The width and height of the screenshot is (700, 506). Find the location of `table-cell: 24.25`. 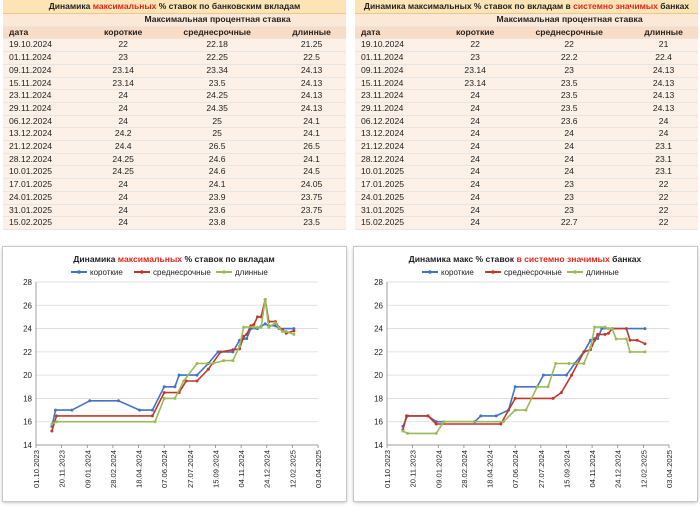

table-cell: 24.25 is located at coordinates (217, 96).